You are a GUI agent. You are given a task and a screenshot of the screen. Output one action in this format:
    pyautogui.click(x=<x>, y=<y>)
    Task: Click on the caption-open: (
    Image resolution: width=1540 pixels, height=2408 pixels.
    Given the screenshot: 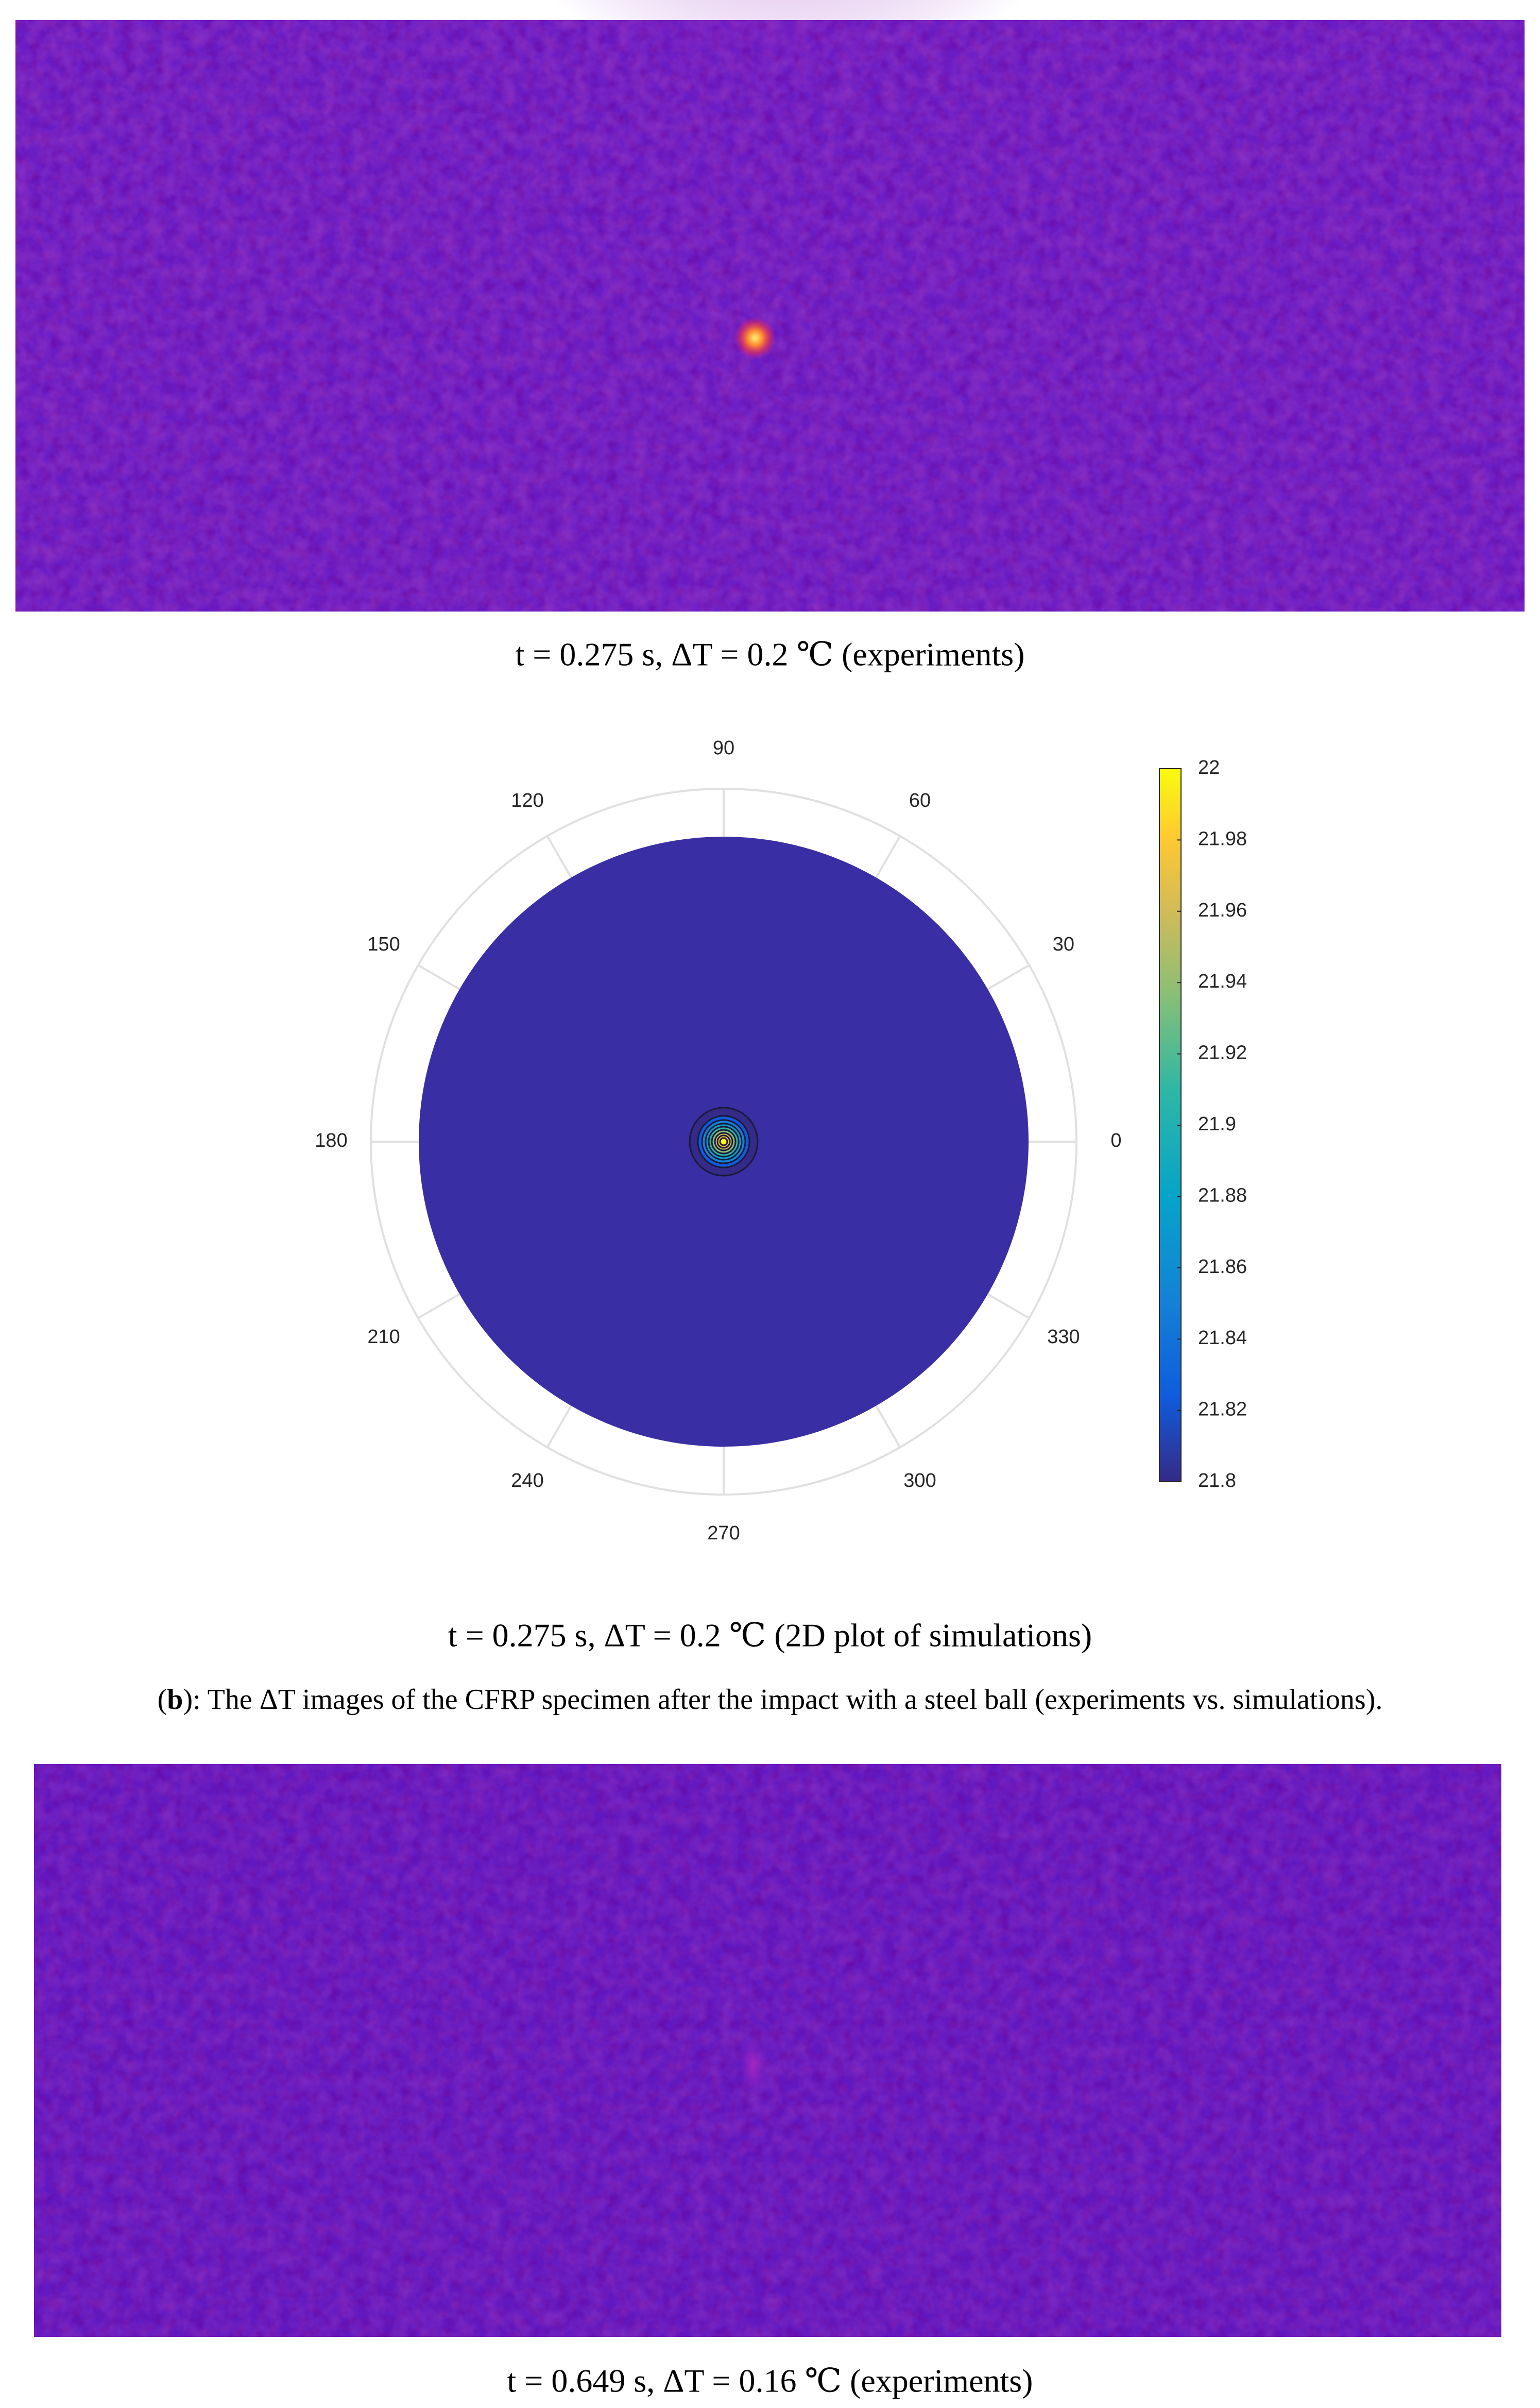 What is the action you would take?
    pyautogui.click(x=162, y=1700)
    